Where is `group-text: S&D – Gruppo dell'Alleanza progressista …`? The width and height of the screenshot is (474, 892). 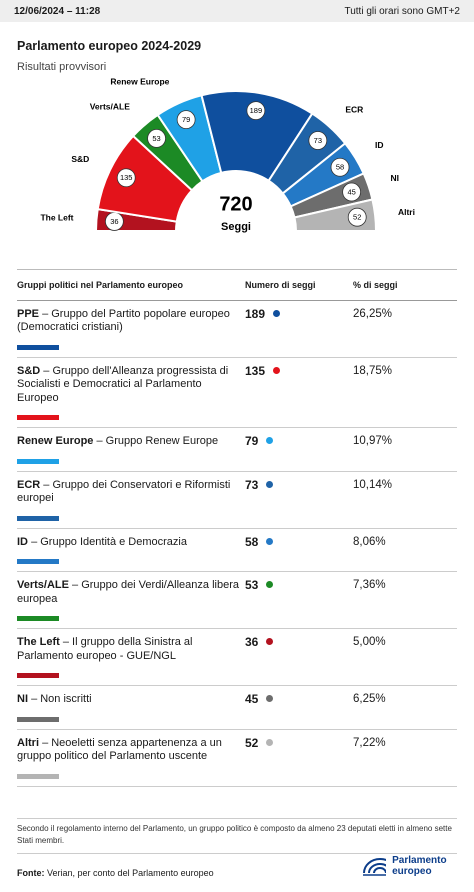 group-text: S&D – Gruppo dell'Alleanza progressista … is located at coordinates (131, 385).